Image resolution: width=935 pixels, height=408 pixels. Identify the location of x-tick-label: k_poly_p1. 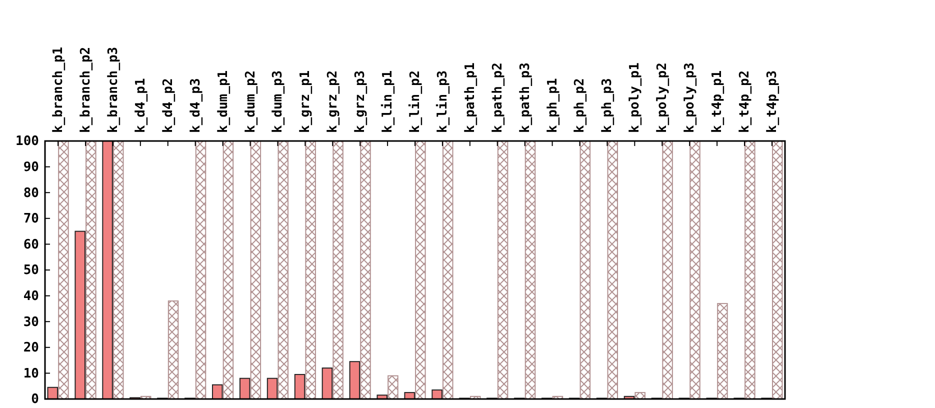
(635, 97).